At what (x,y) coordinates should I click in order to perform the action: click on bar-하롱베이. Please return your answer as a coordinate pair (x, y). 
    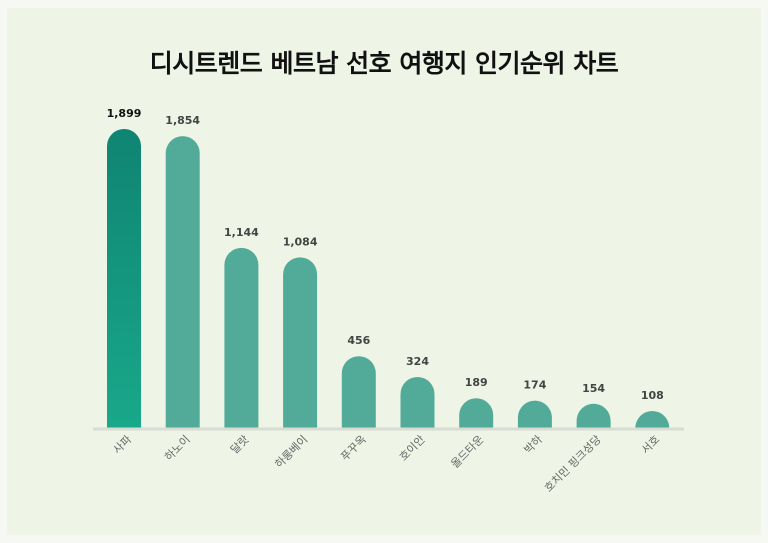
    Looking at the image, I should click on (300, 342).